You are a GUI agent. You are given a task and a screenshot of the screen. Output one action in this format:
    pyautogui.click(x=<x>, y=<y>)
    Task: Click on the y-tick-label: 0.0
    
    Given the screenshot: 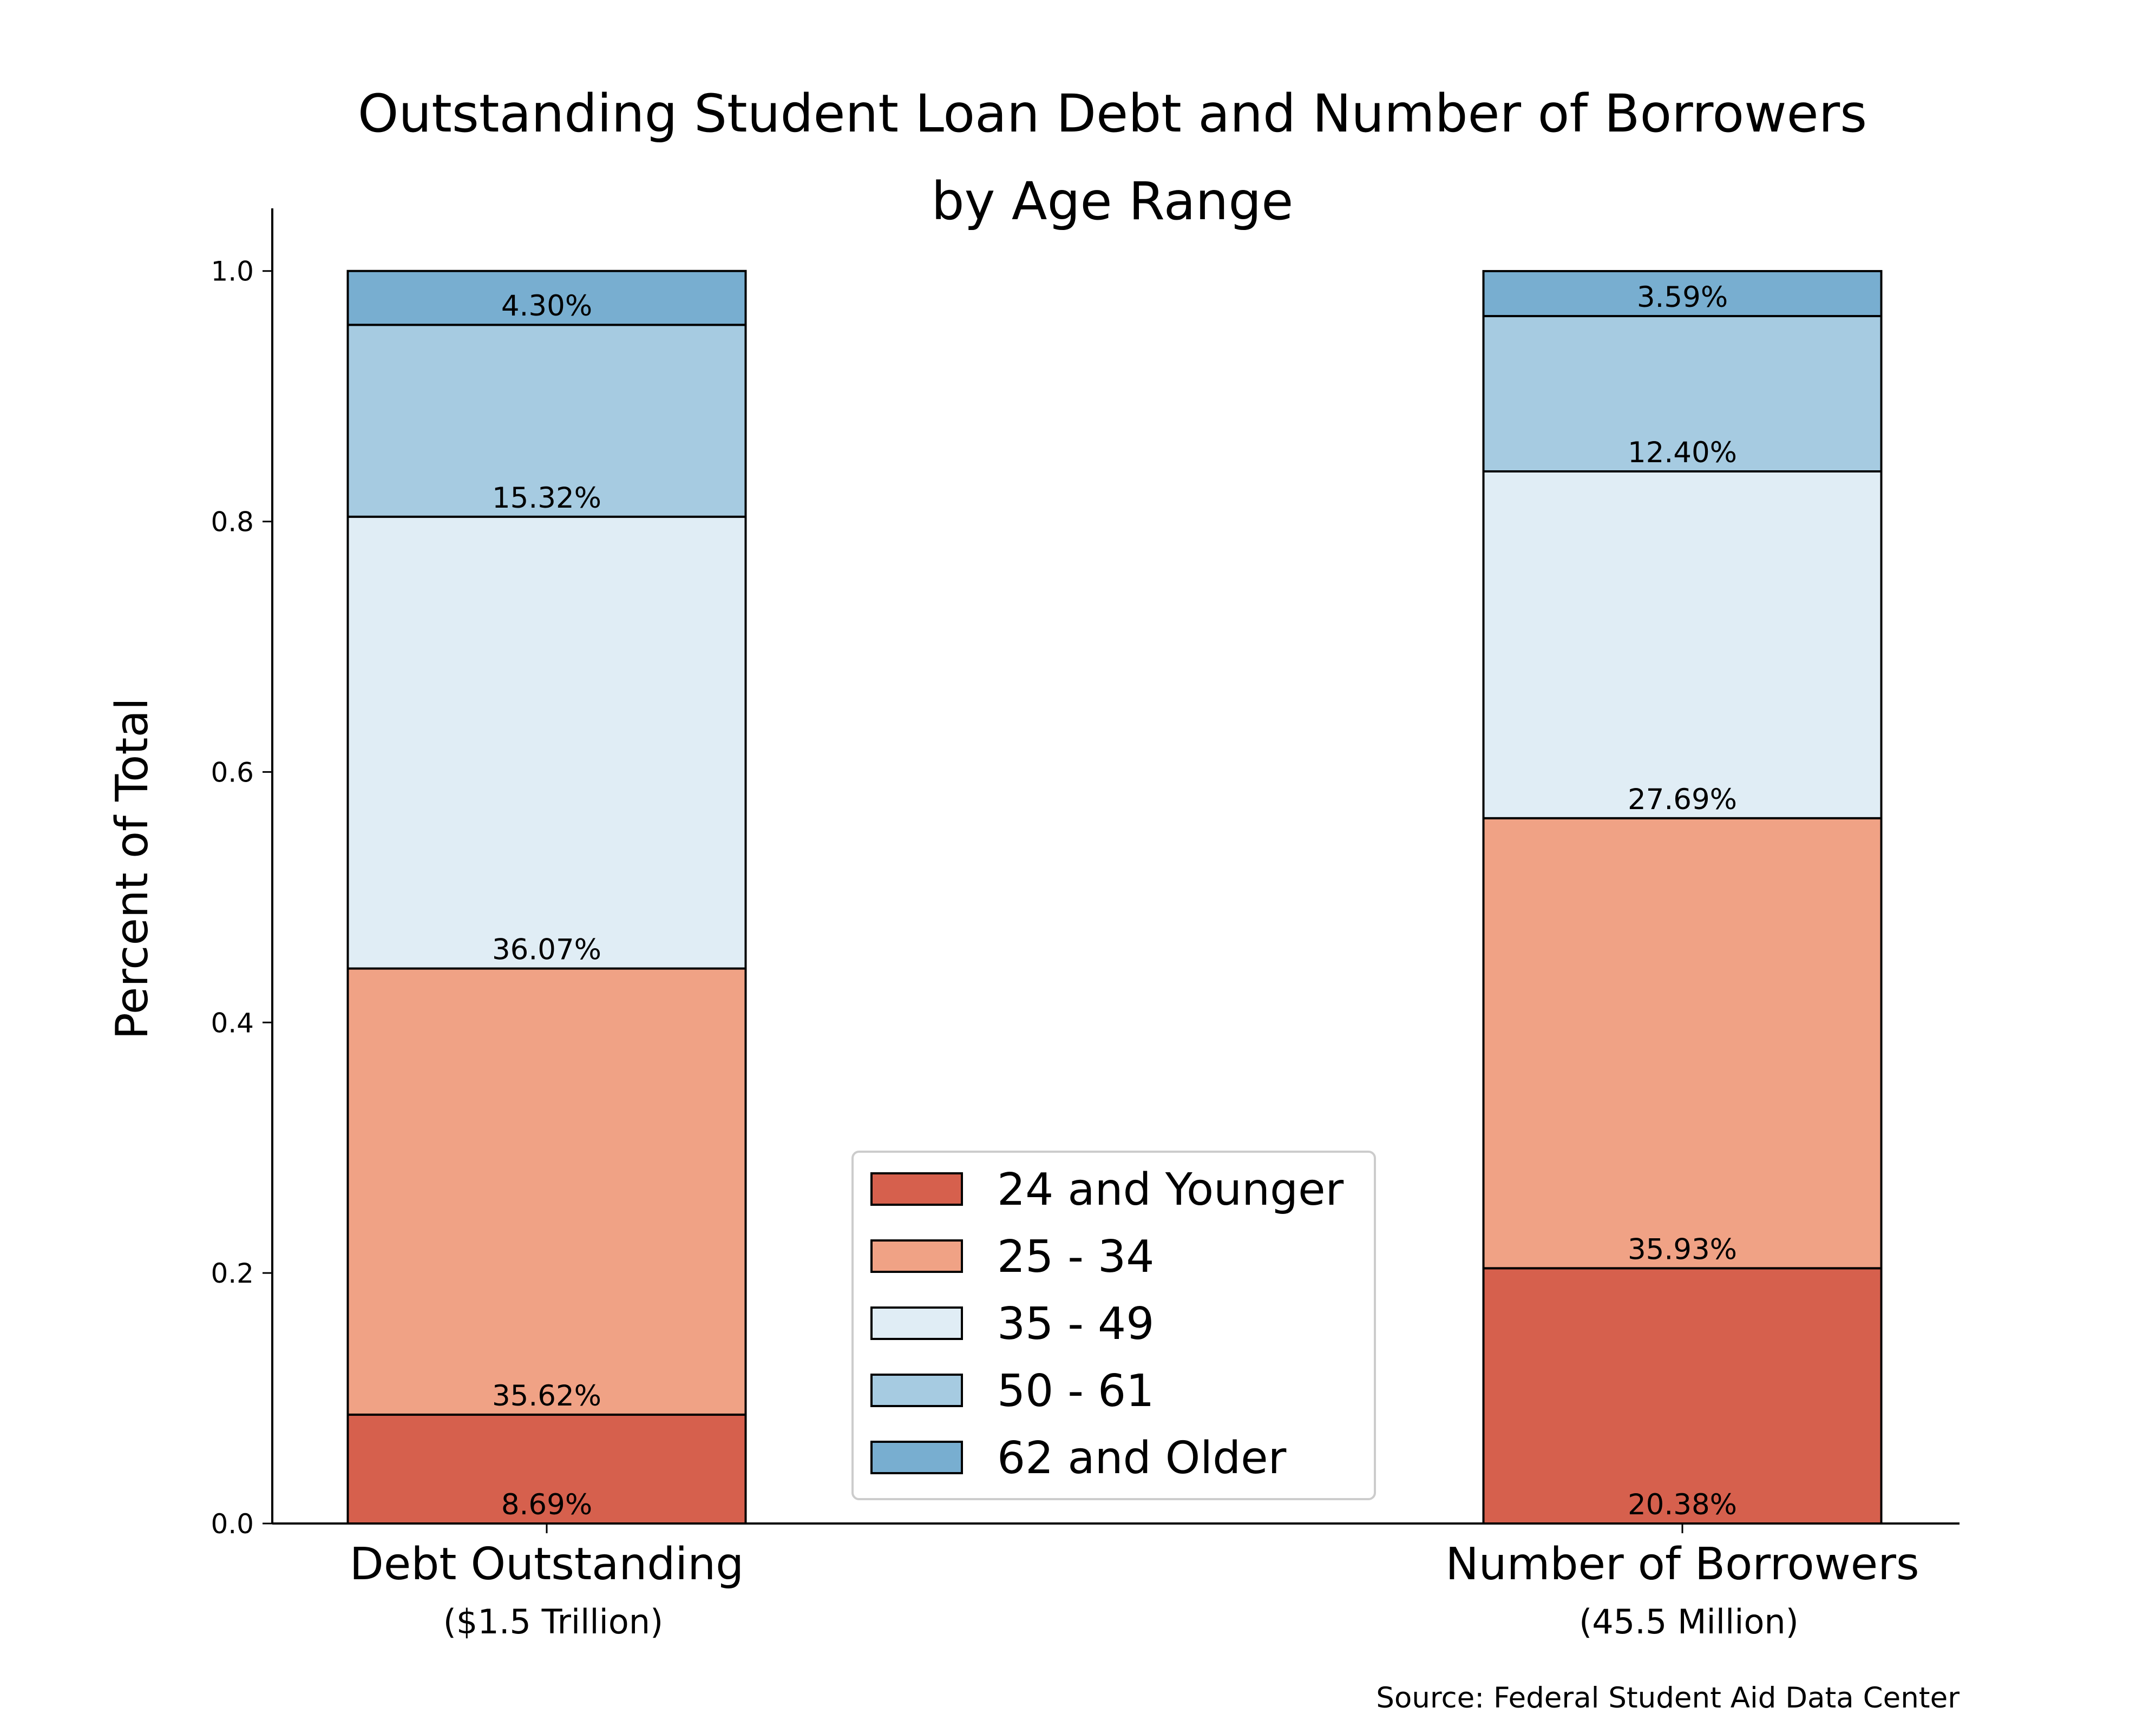 What is the action you would take?
    pyautogui.click(x=232, y=1524)
    